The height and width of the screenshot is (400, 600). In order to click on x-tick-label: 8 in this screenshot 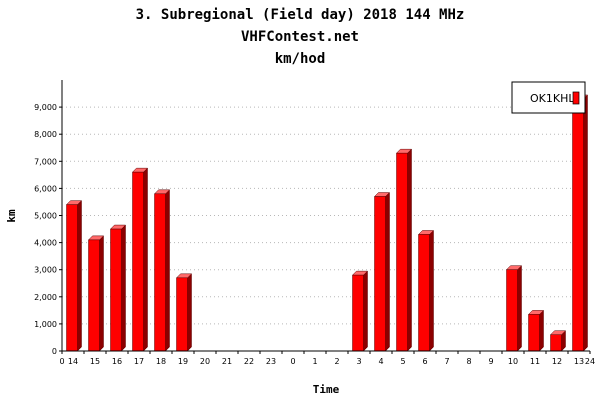, I will do `click(468, 361)`.